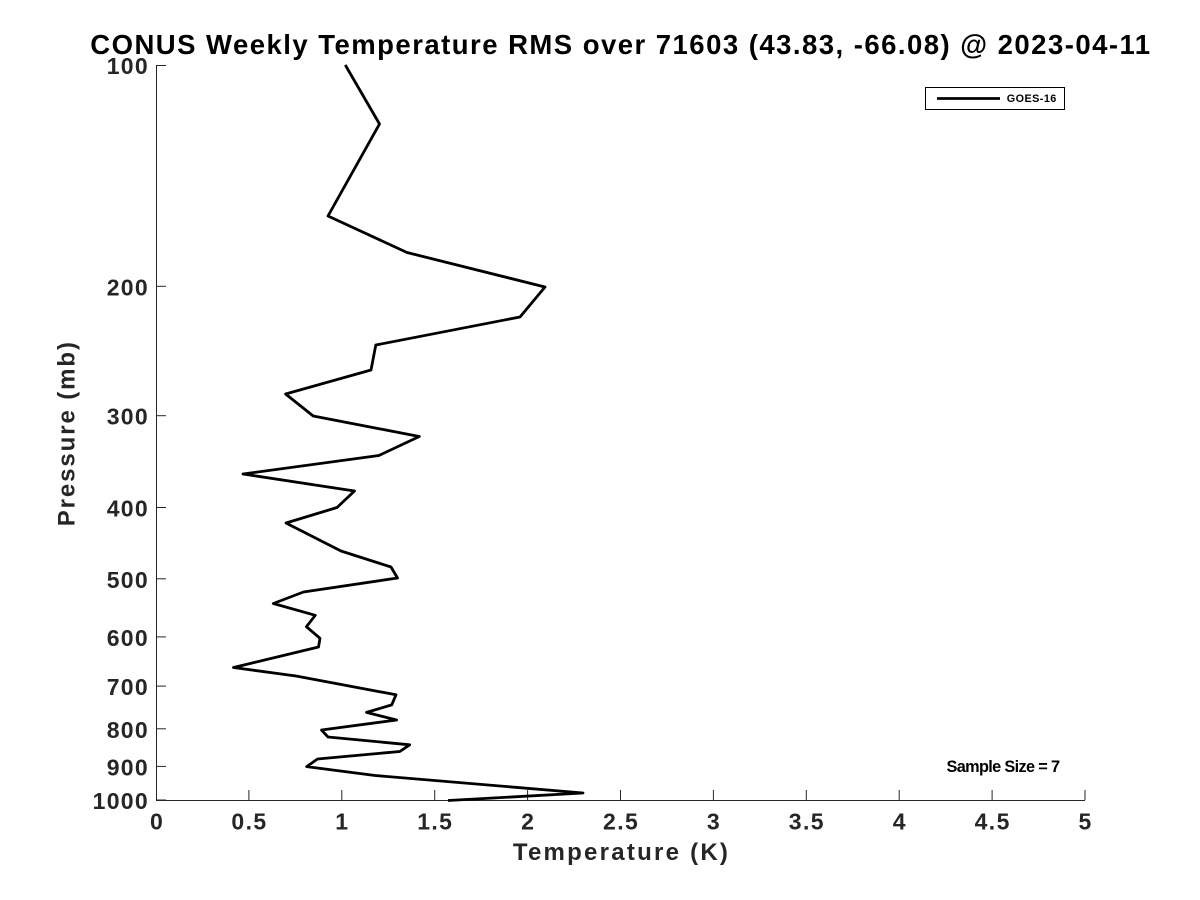 This screenshot has width=1200, height=900. What do you see at coordinates (714, 821) in the screenshot?
I see `svg-text: 3` at bounding box center [714, 821].